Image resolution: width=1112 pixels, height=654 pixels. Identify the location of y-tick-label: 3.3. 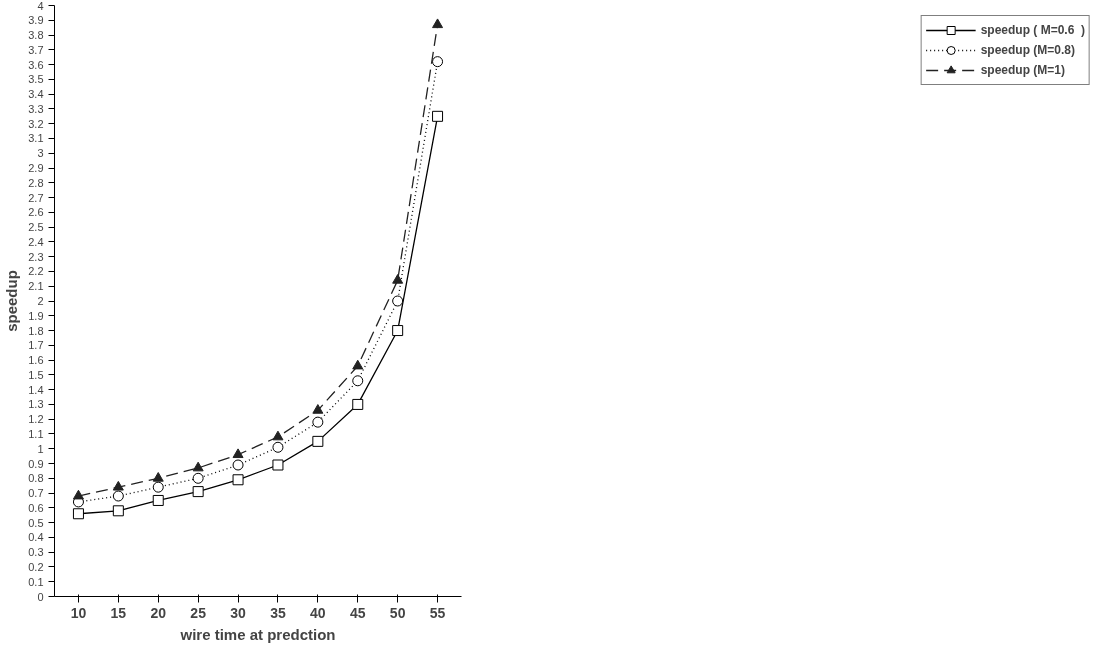
(36, 108).